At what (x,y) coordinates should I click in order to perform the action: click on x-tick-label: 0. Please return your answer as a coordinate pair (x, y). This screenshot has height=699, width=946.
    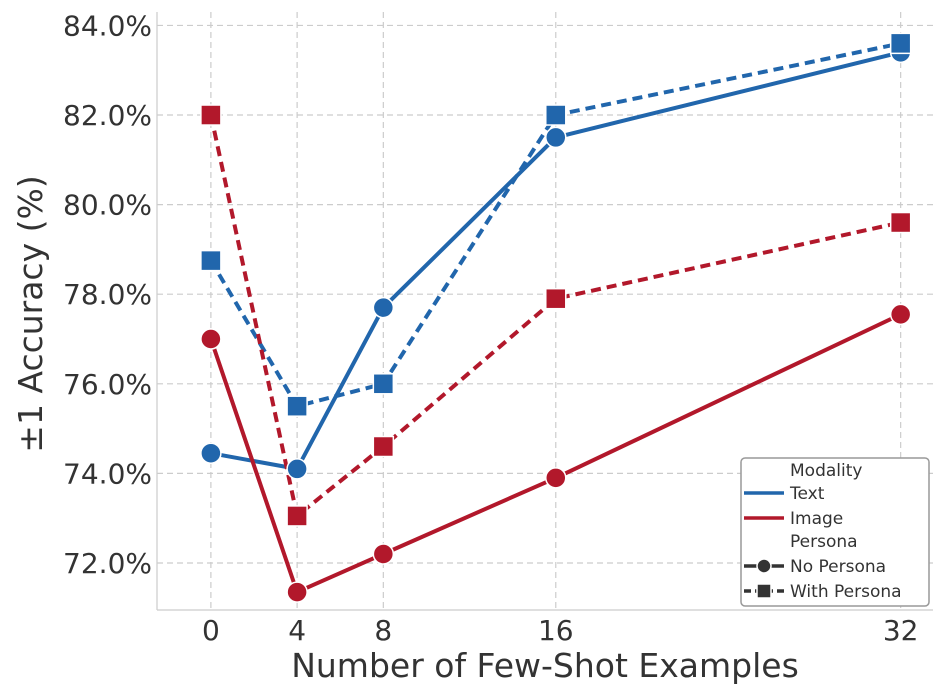
    Looking at the image, I should click on (211, 630).